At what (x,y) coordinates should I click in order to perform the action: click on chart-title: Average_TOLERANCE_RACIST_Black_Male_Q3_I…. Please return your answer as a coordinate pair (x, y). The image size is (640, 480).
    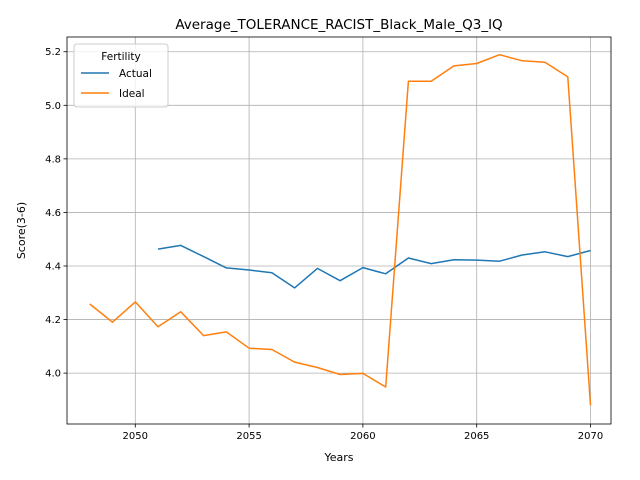
    Looking at the image, I should click on (338, 25).